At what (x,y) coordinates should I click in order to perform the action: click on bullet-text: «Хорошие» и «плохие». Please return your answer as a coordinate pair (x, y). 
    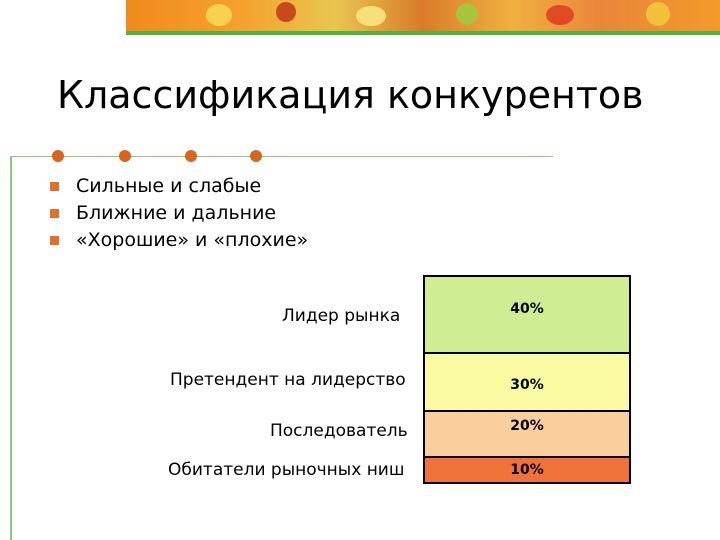
    Looking at the image, I should click on (192, 240).